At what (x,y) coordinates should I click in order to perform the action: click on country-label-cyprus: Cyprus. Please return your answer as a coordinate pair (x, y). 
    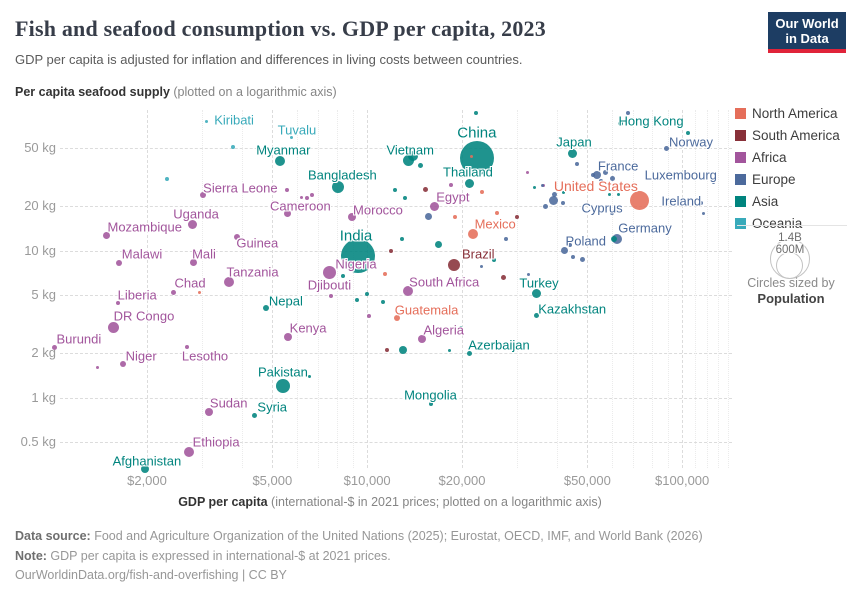
    Looking at the image, I should click on (602, 208).